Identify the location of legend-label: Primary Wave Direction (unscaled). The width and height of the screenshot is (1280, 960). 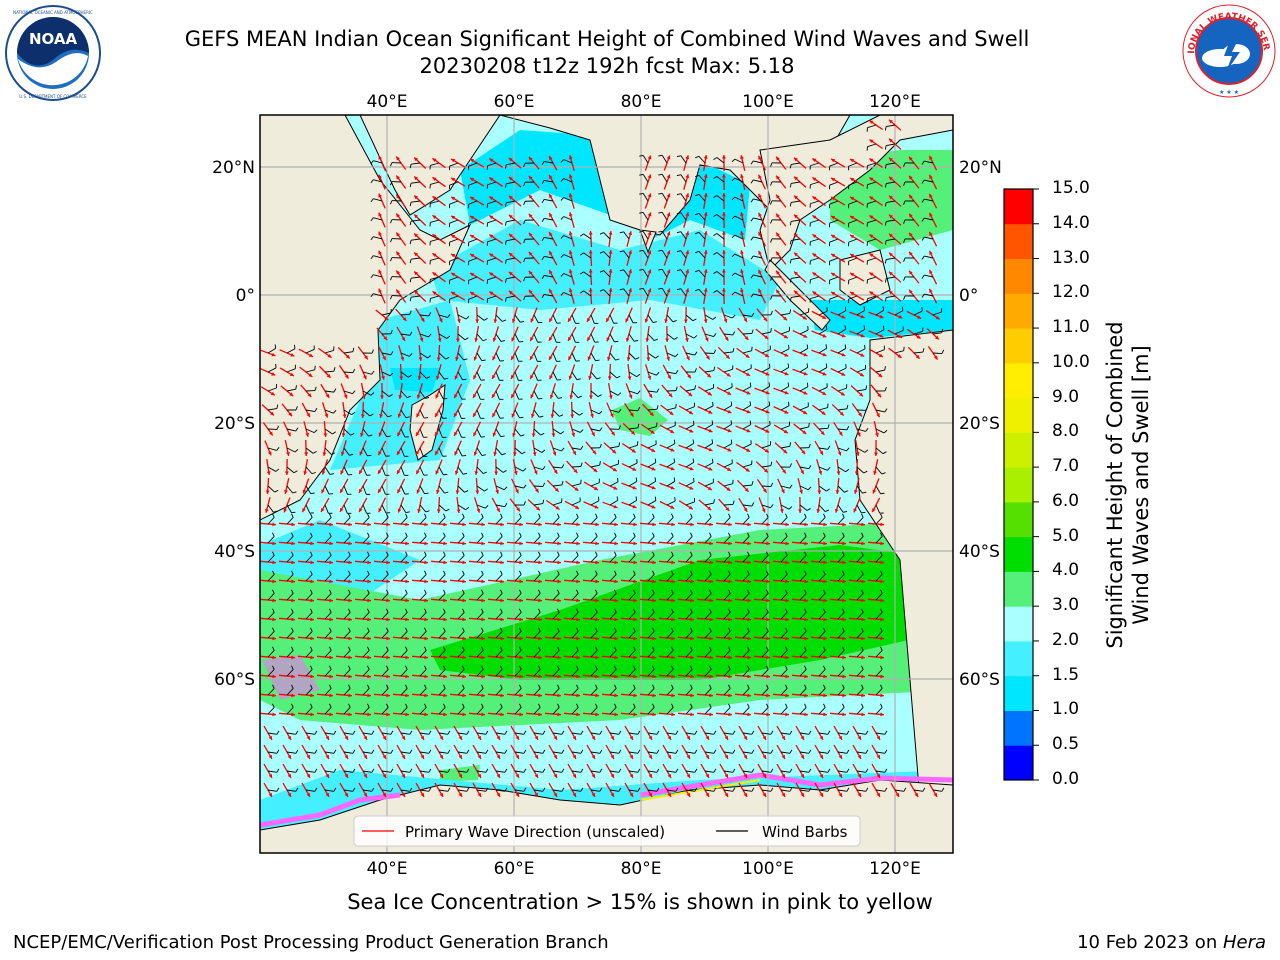
(535, 832).